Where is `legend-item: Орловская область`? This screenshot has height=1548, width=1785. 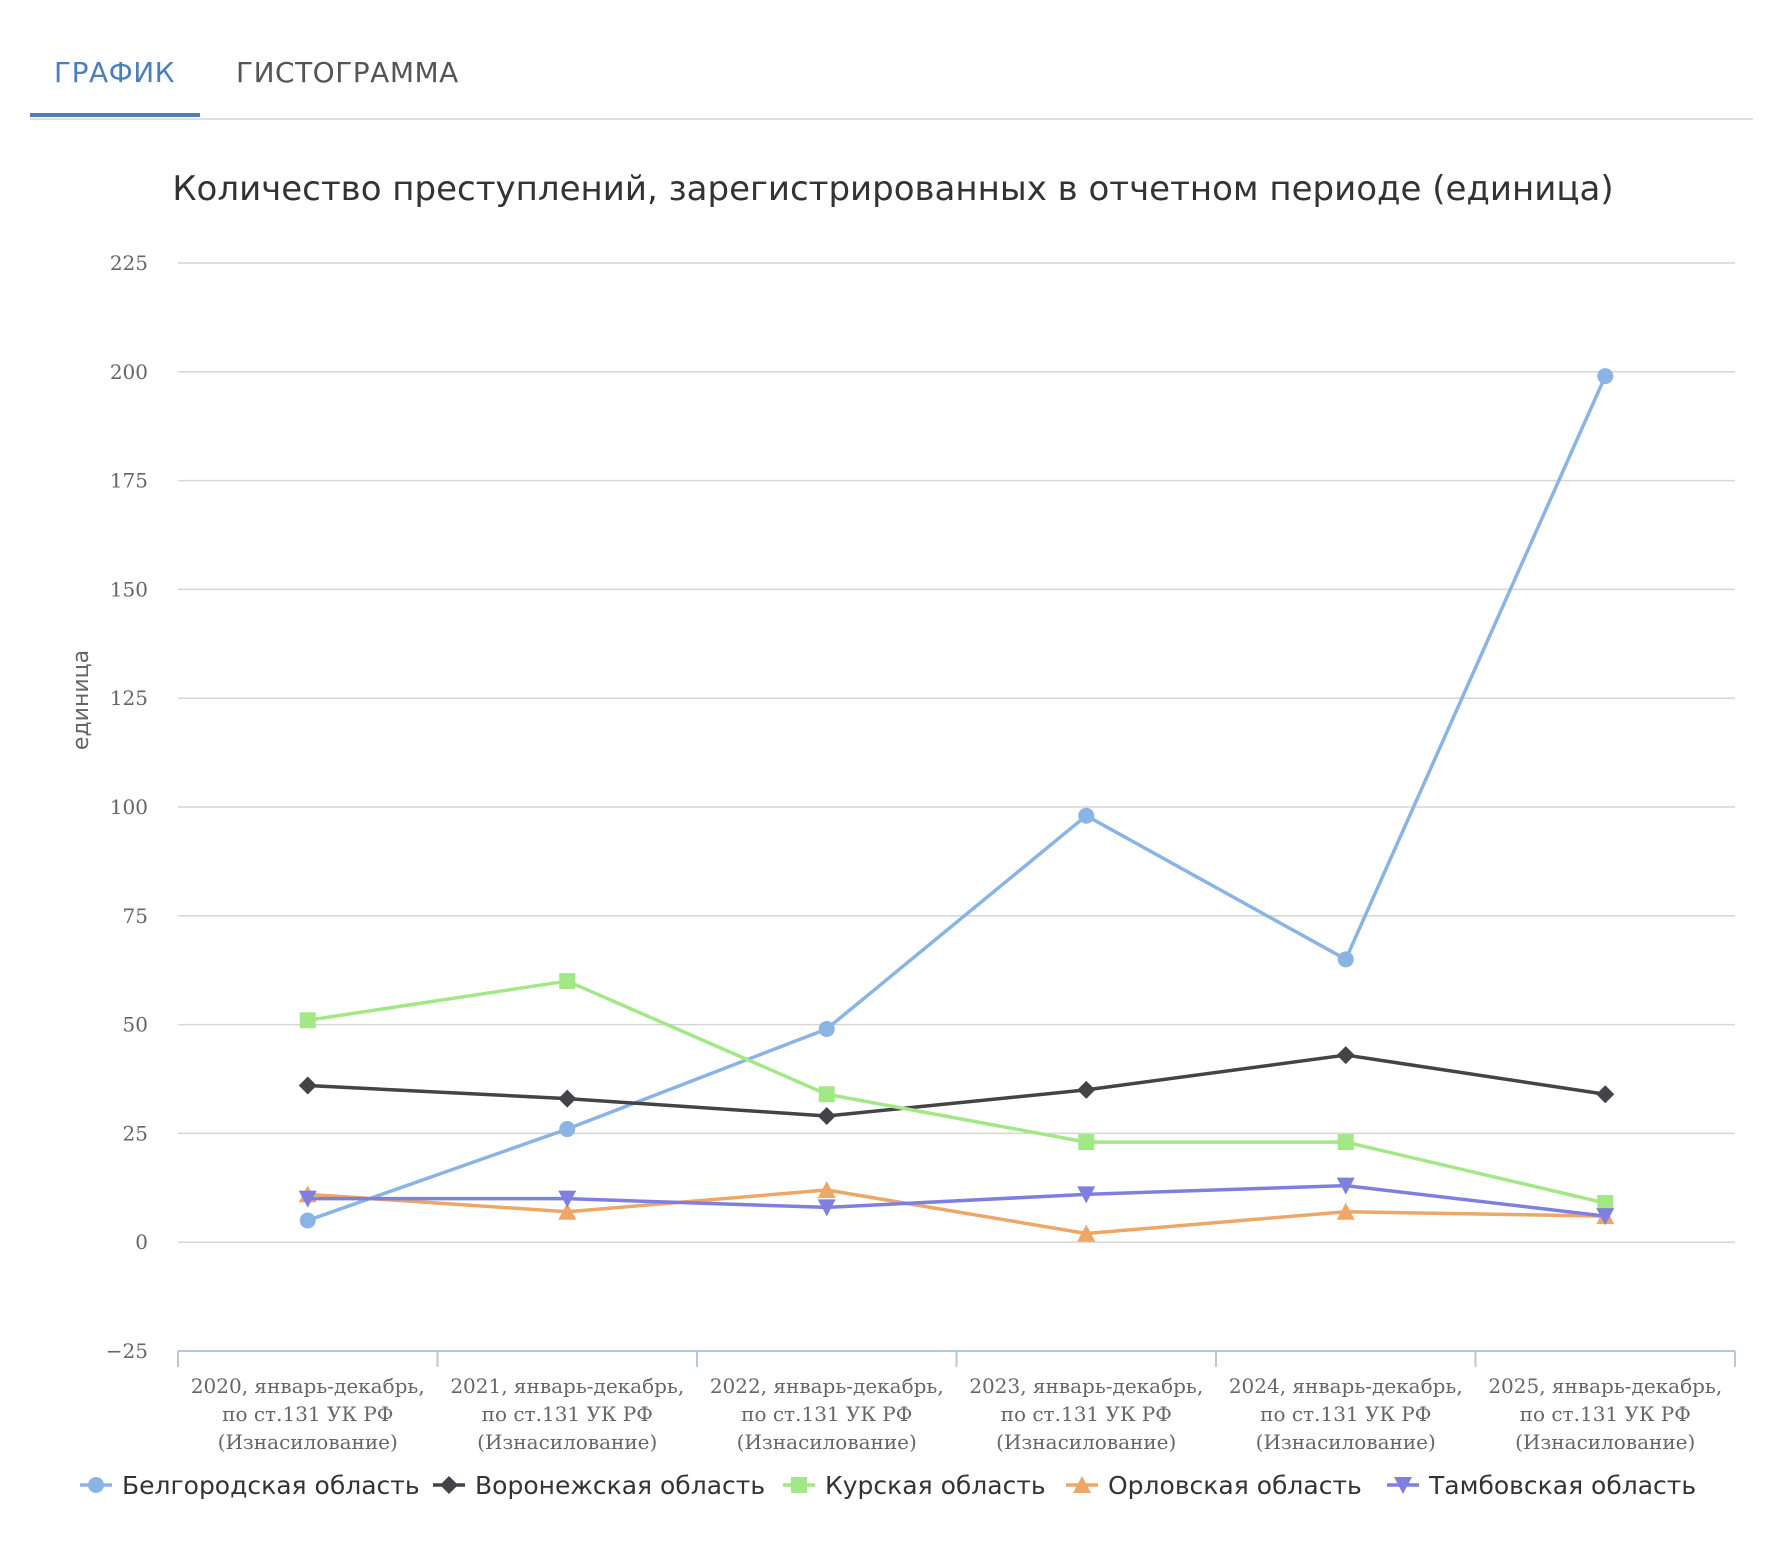
legend-item: Орловская область is located at coordinates (1214, 1485).